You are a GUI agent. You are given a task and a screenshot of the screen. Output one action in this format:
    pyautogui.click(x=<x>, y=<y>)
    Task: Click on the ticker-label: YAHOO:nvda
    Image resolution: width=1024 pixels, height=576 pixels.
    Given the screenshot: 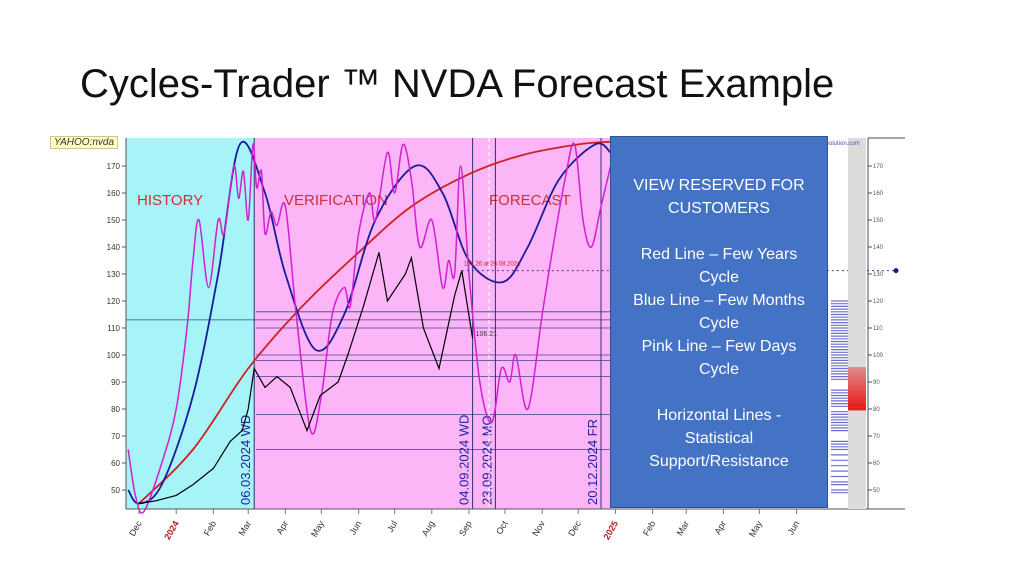 What is the action you would take?
    pyautogui.click(x=84, y=142)
    